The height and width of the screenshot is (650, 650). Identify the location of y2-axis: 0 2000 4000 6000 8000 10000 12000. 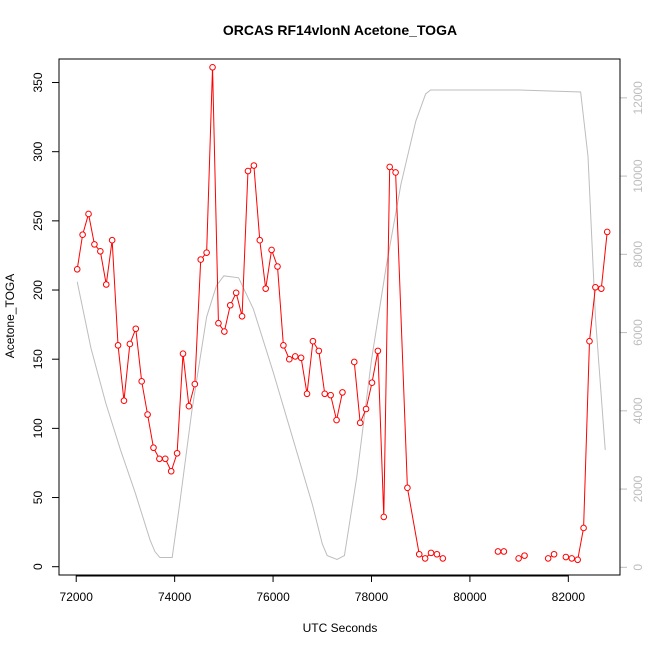
(632, 326).